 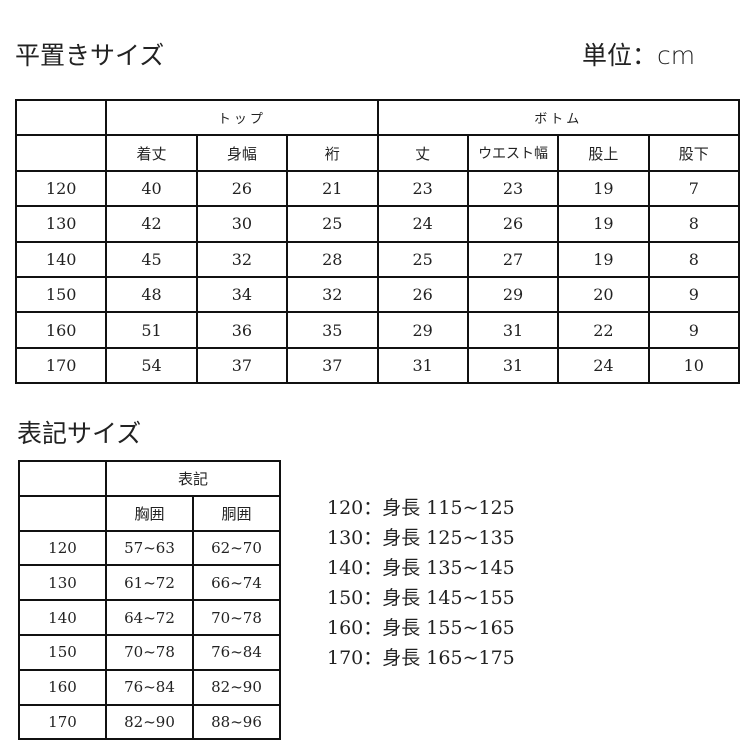 What do you see at coordinates (236, 583) in the screenshot?
I see `value-cell: 66~74` at bounding box center [236, 583].